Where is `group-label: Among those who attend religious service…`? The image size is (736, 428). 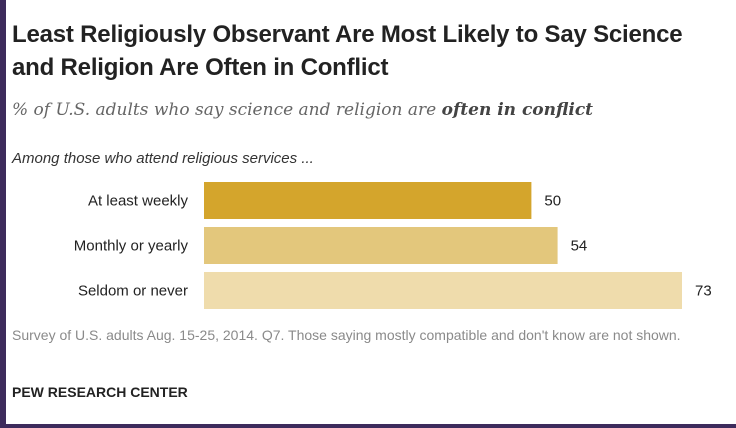
group-label: Among those who attend religious service… is located at coordinates (163, 158).